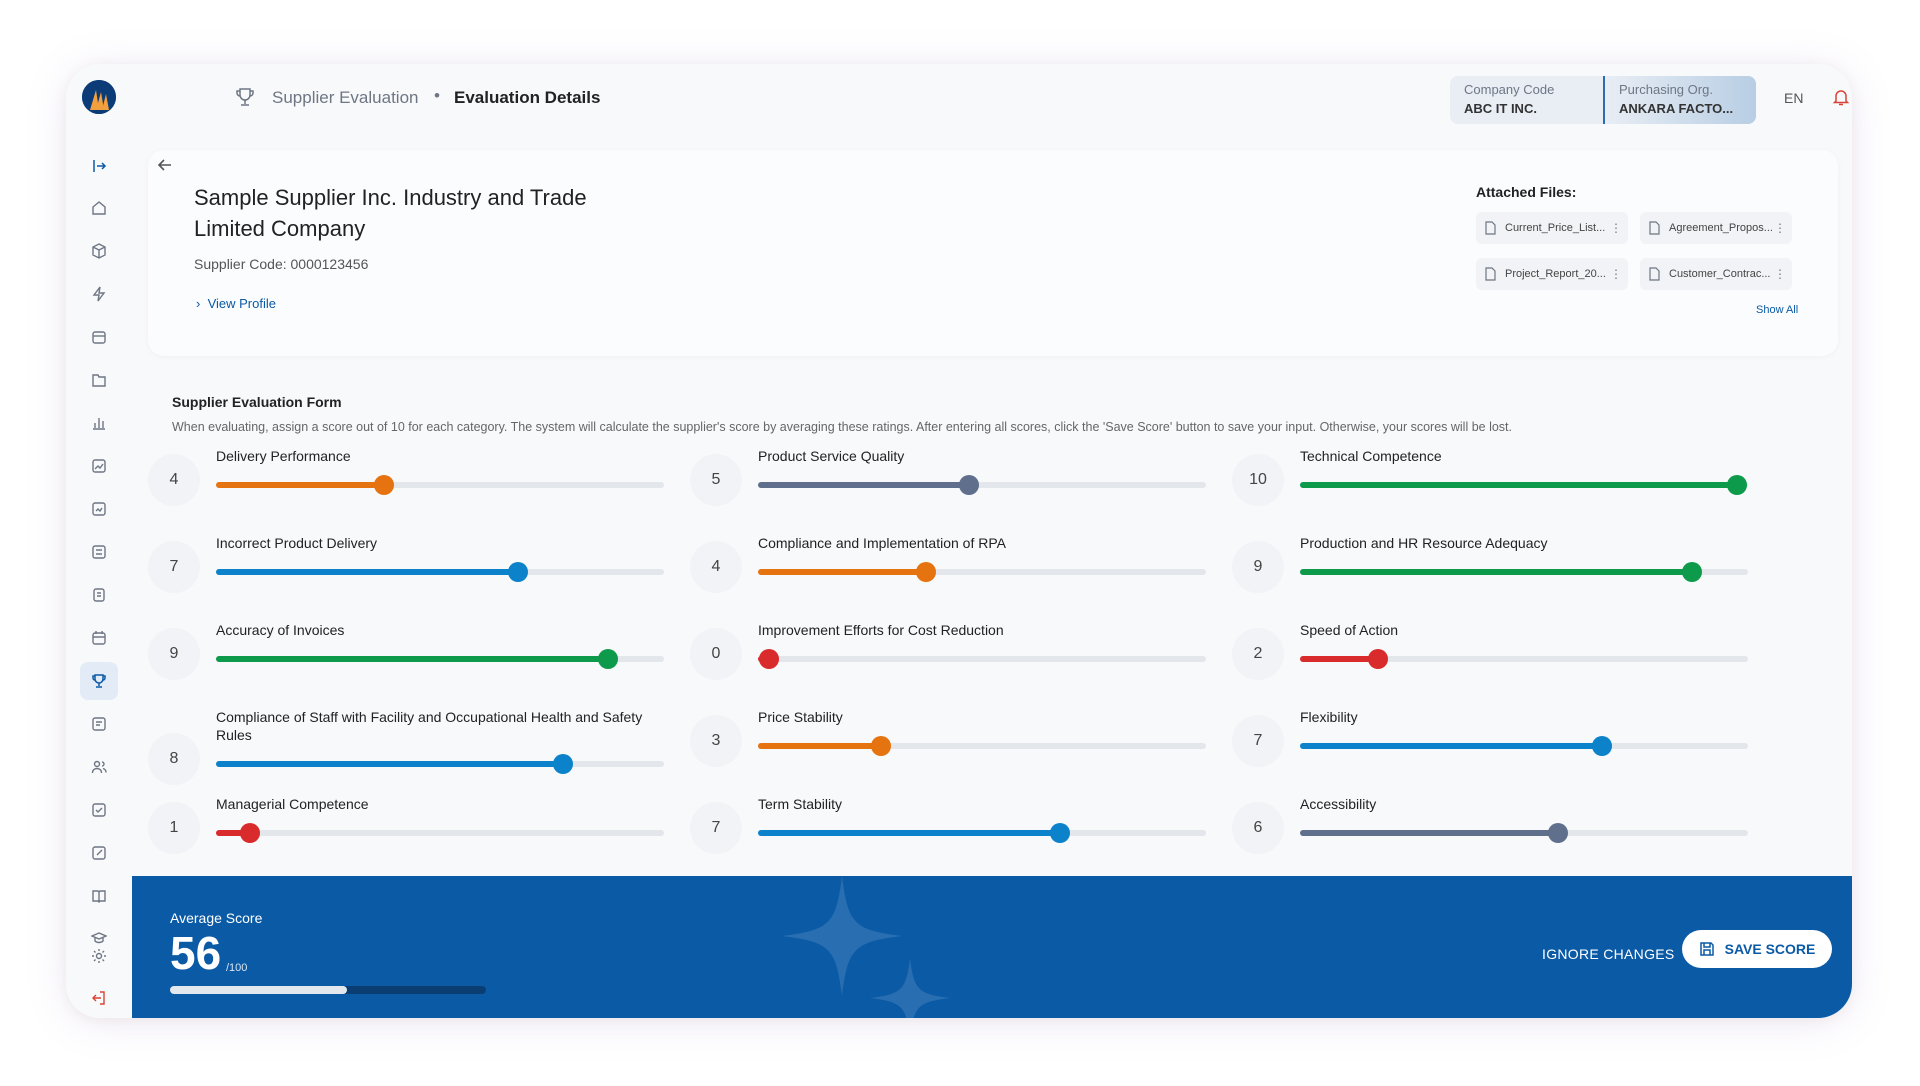 This screenshot has width=1920, height=1086. I want to click on document-list-icon, so click(99, 724).